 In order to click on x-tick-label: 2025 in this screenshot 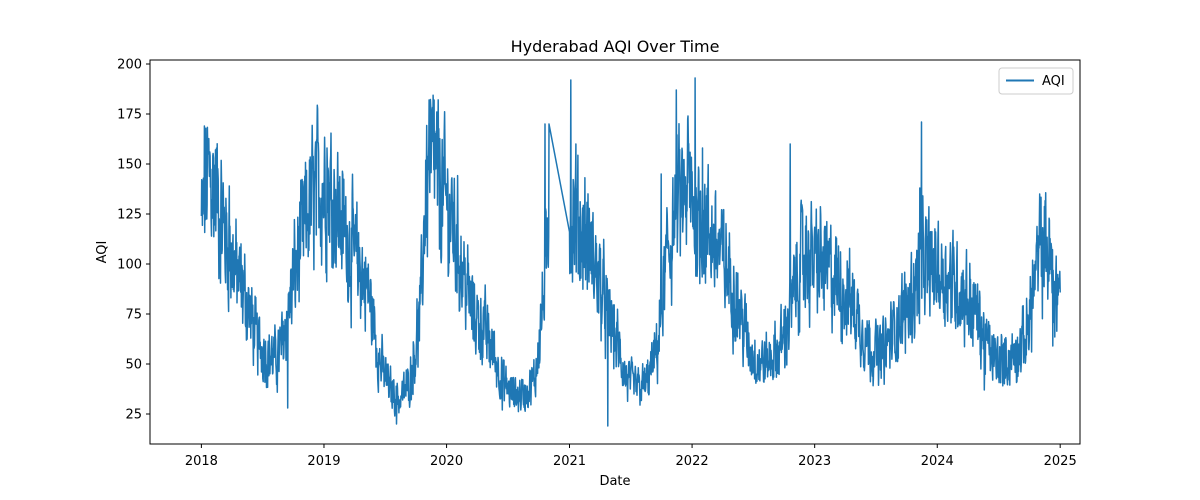, I will do `click(1060, 461)`.